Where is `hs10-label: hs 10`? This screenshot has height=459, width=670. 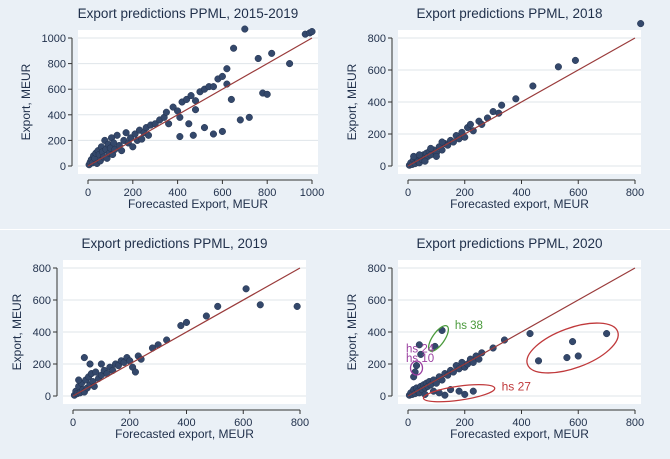 hs10-label: hs 10 is located at coordinates (420, 359).